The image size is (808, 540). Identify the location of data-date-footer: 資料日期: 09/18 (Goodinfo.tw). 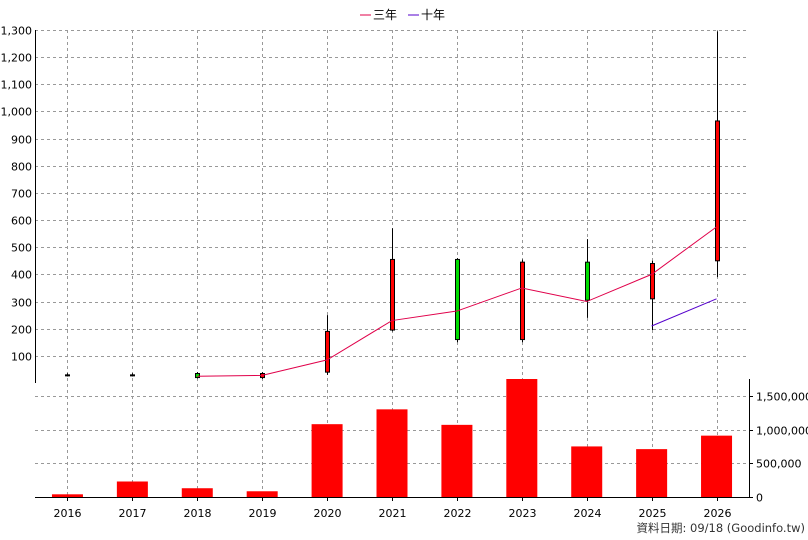
(720, 528).